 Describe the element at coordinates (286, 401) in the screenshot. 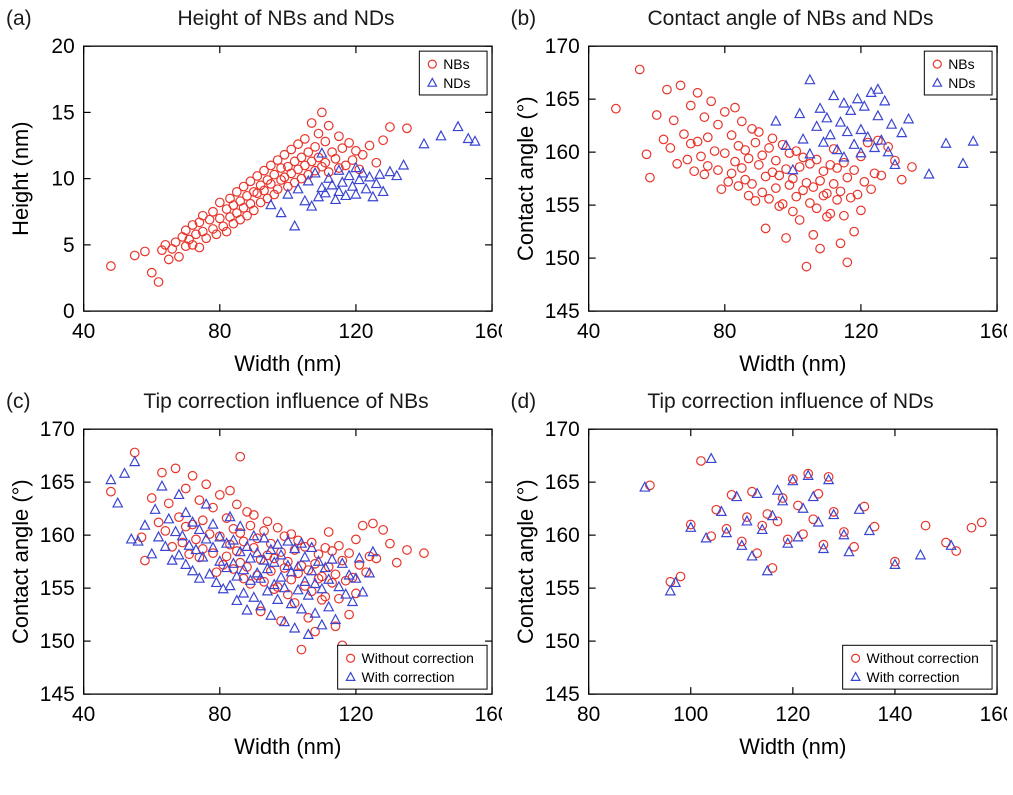

I see `panel-title-c: Tip correction influence of NBs` at that location.